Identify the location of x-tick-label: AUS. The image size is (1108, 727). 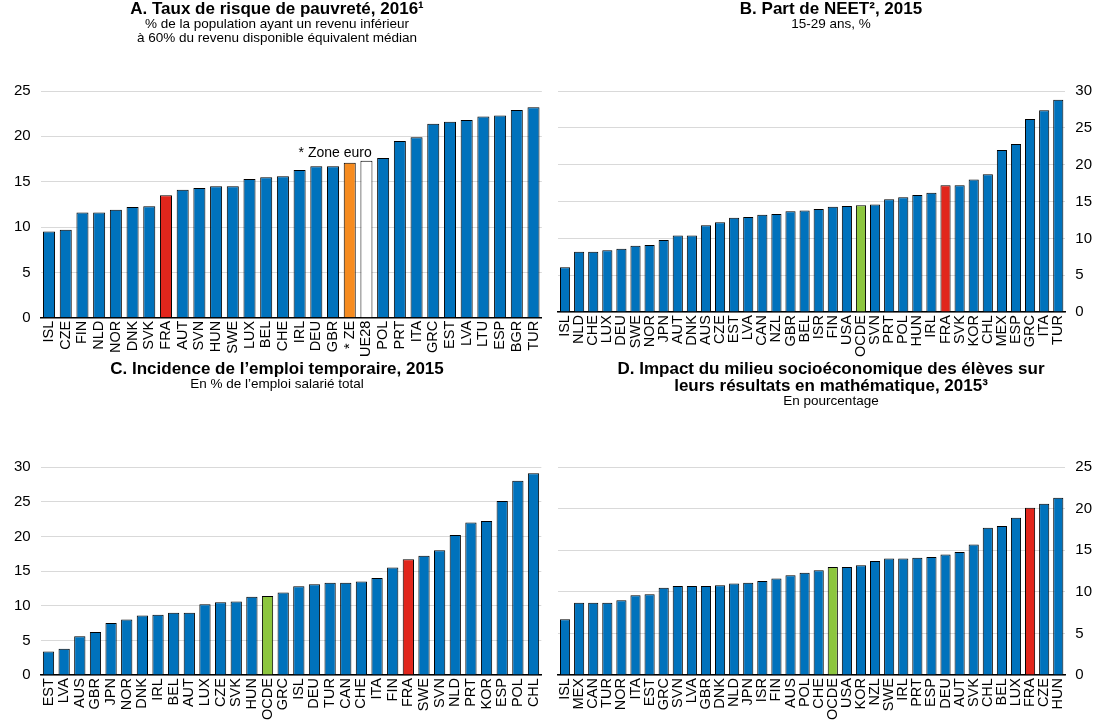
(78, 693).